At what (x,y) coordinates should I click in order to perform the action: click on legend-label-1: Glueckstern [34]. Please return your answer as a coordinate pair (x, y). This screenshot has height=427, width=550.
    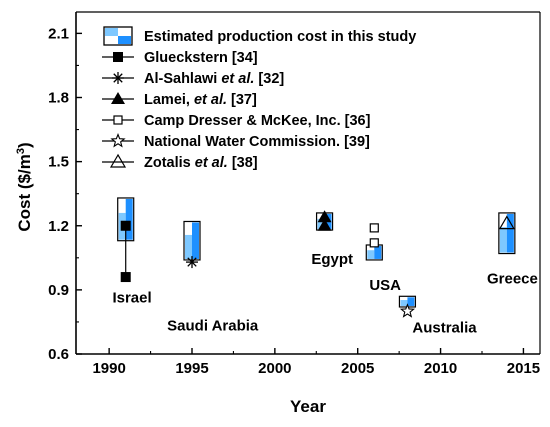
    Looking at the image, I should click on (201, 58).